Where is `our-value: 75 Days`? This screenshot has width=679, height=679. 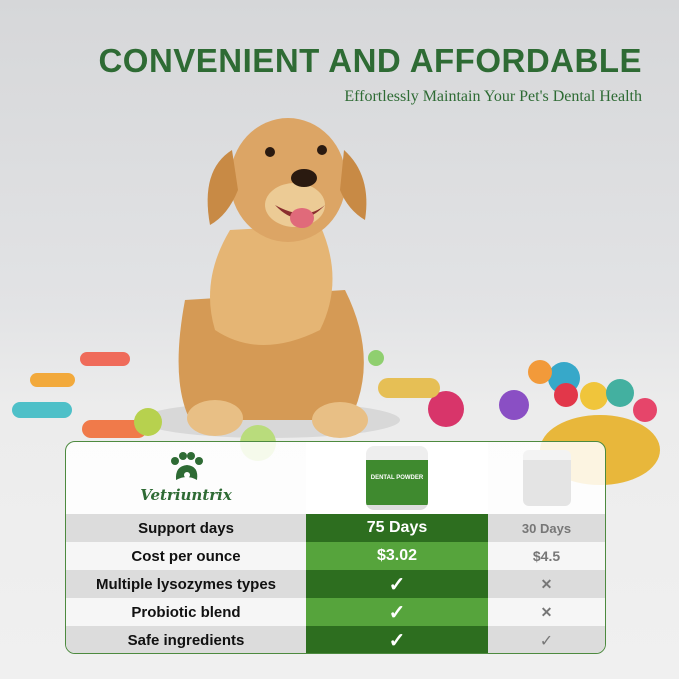
our-value: 75 Days is located at coordinates (397, 528).